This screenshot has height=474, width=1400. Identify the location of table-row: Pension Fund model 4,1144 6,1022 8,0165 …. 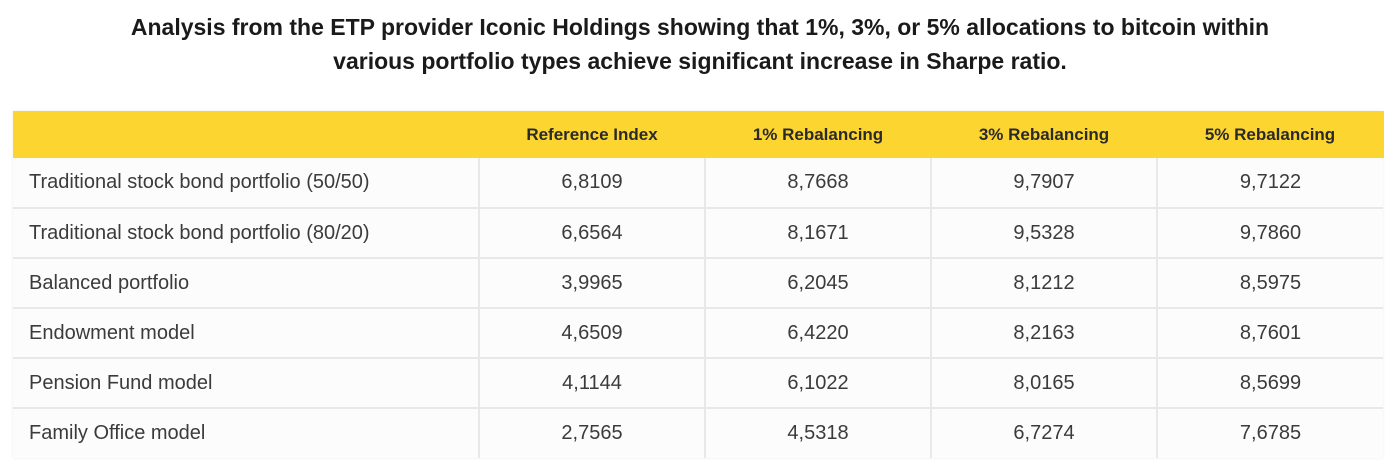
(698, 382).